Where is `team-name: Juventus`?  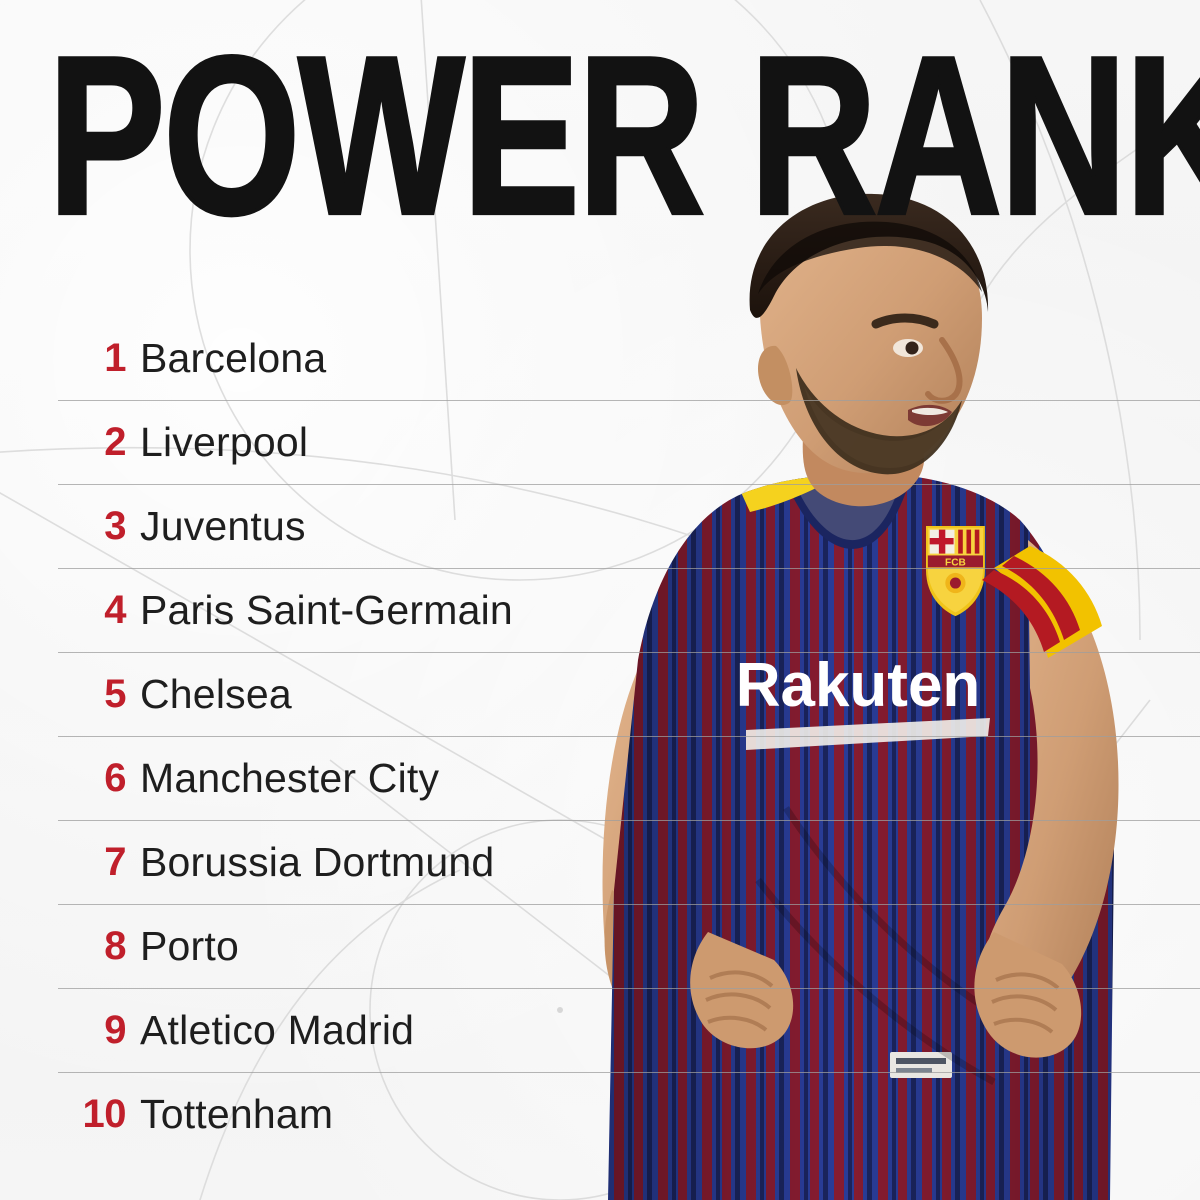 team-name: Juventus is located at coordinates (223, 525).